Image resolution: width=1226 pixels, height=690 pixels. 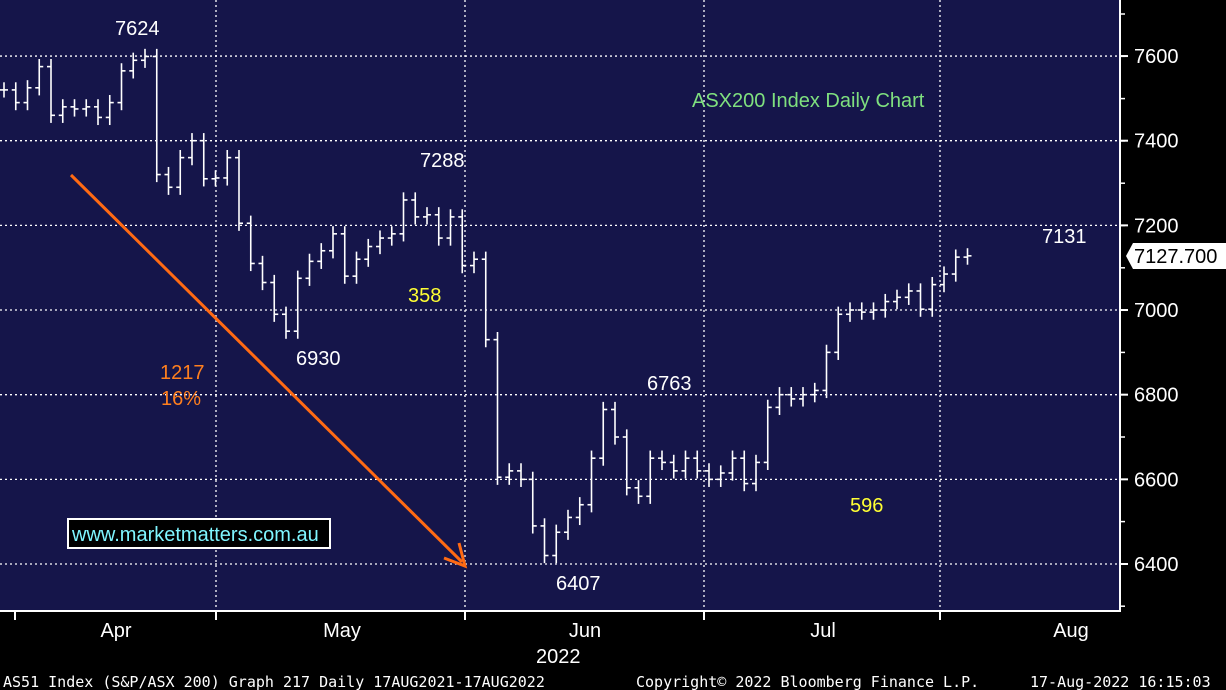 I want to click on y-axis-panel, so click(x=1173, y=305).